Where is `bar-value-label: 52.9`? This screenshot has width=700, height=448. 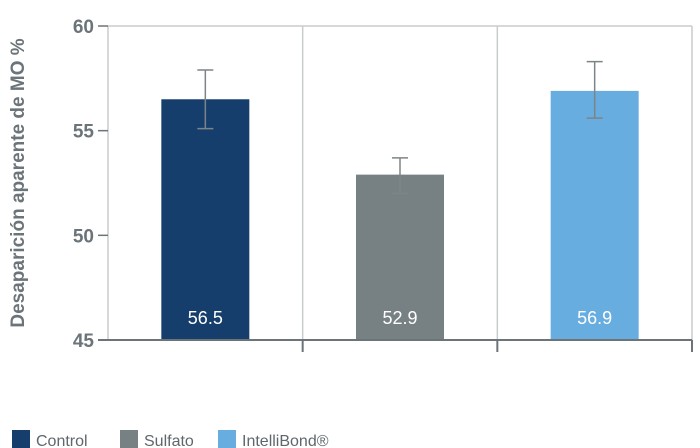 bar-value-label: 52.9 is located at coordinates (399, 318).